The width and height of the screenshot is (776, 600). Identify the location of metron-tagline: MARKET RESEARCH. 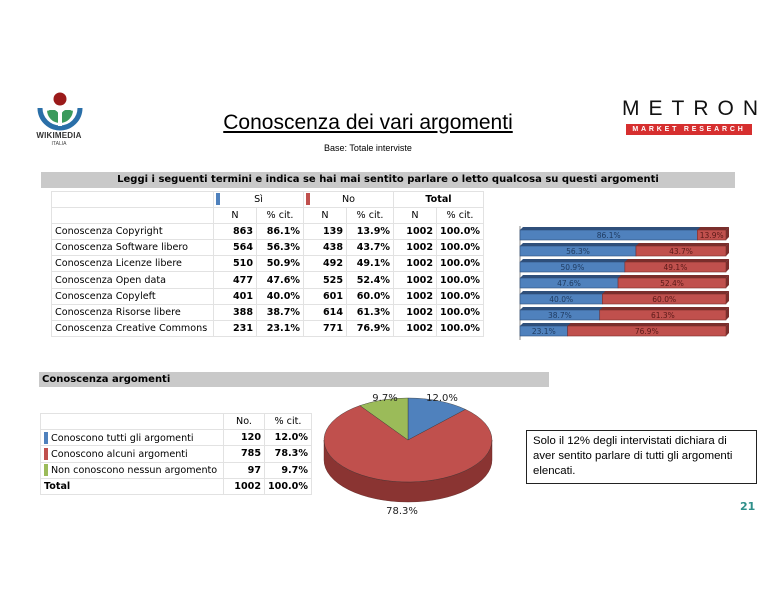
(689, 129).